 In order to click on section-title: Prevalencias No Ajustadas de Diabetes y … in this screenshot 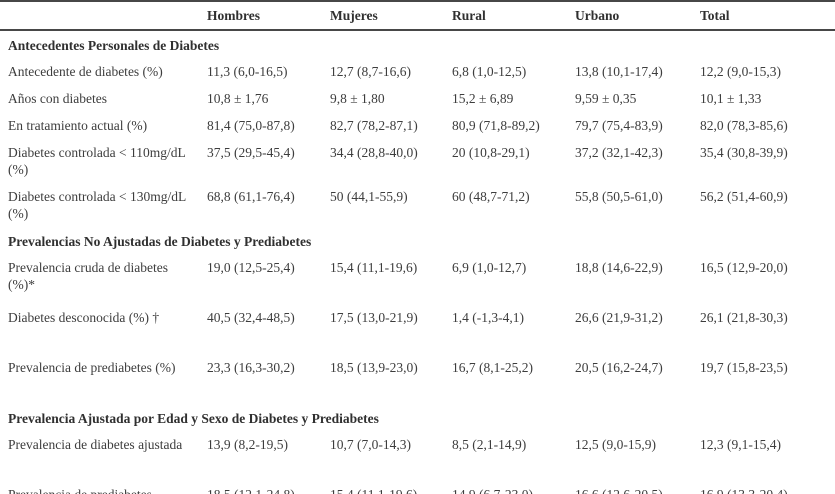, I will do `click(160, 241)`.